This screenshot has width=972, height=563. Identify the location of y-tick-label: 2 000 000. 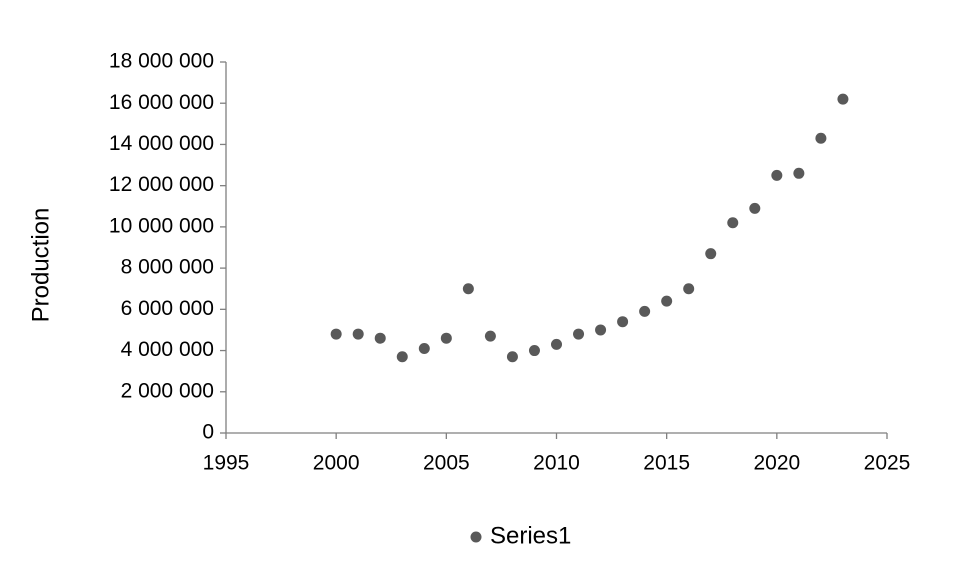
(167, 390).